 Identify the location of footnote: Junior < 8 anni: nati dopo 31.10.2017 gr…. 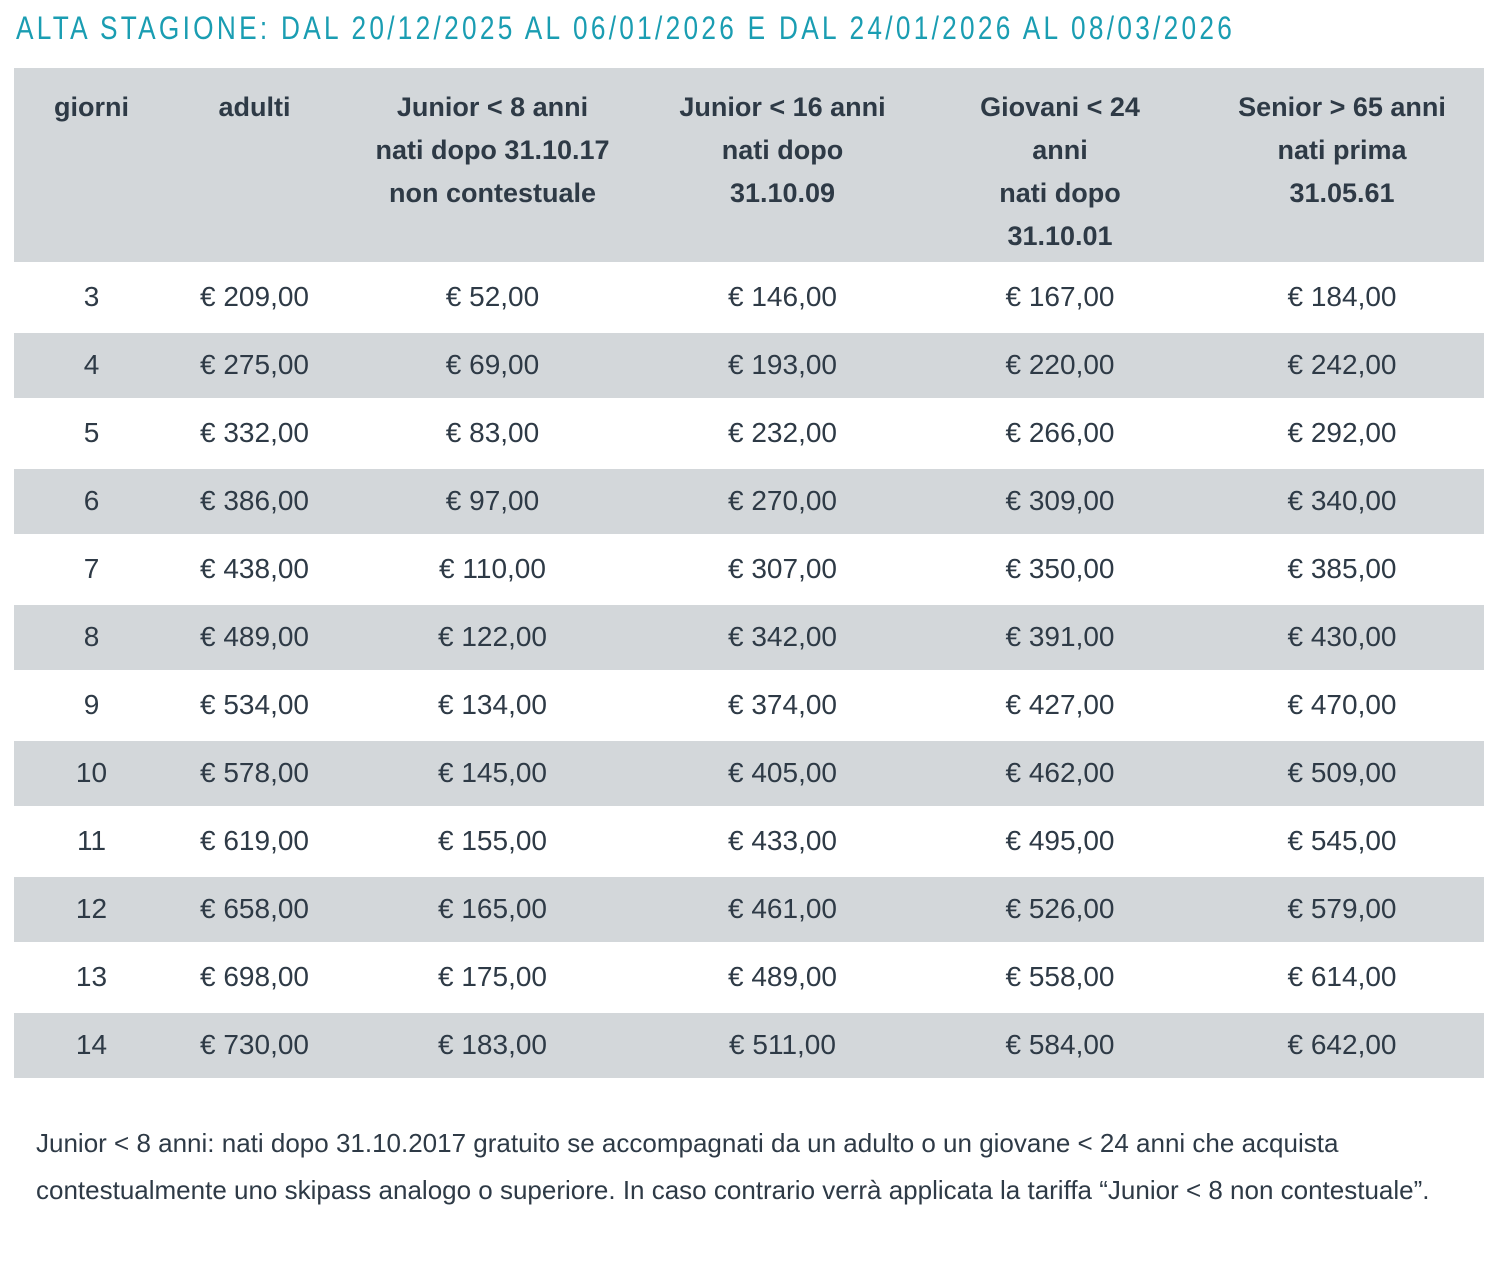
(733, 1166).